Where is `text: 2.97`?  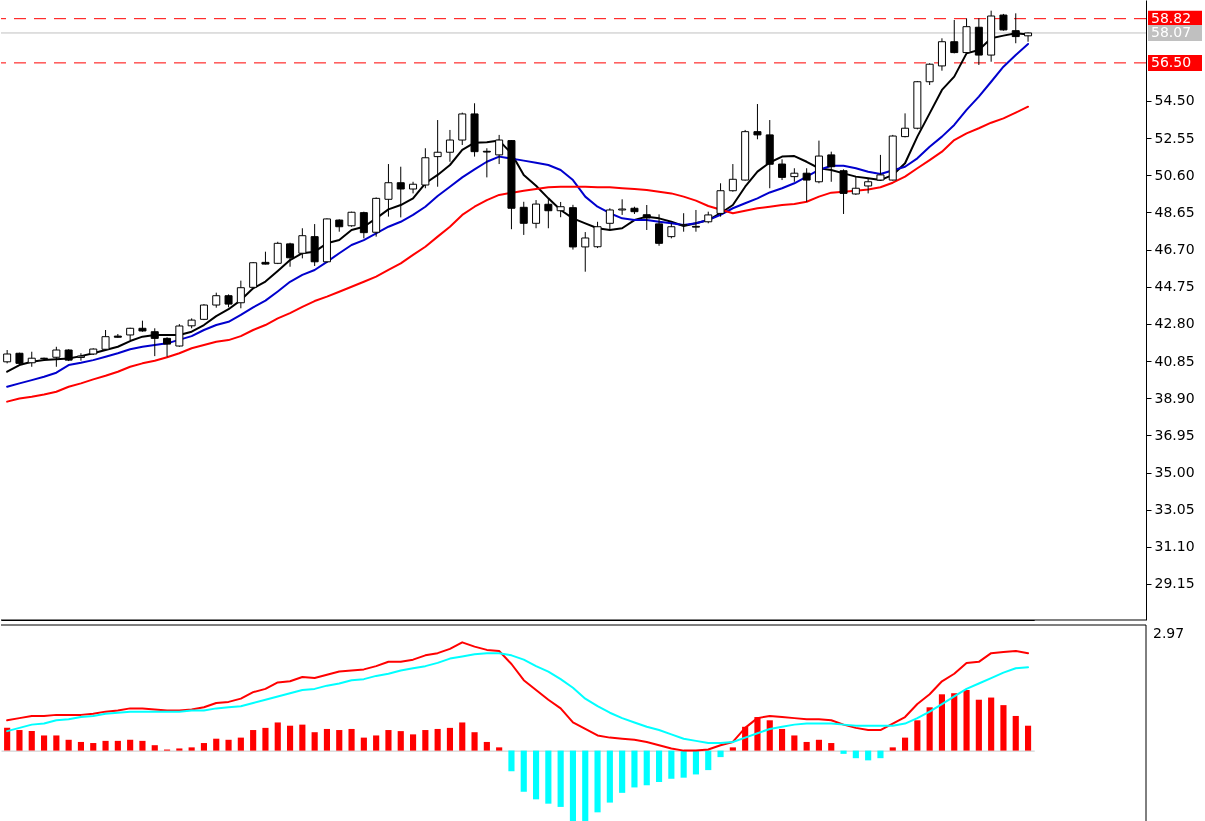 text: 2.97 is located at coordinates (1169, 633).